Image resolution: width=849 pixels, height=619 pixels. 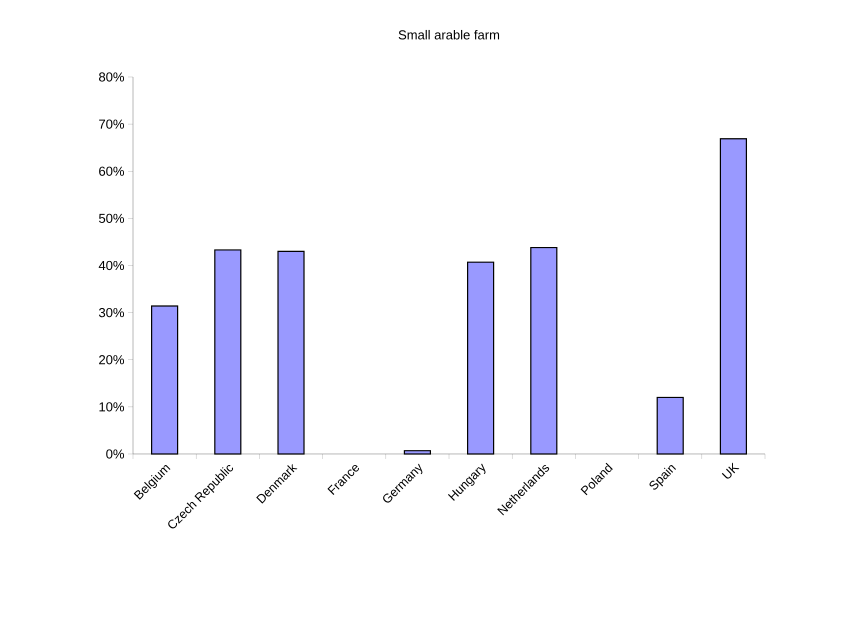 I want to click on y-tick-label: 80%, so click(x=111, y=77).